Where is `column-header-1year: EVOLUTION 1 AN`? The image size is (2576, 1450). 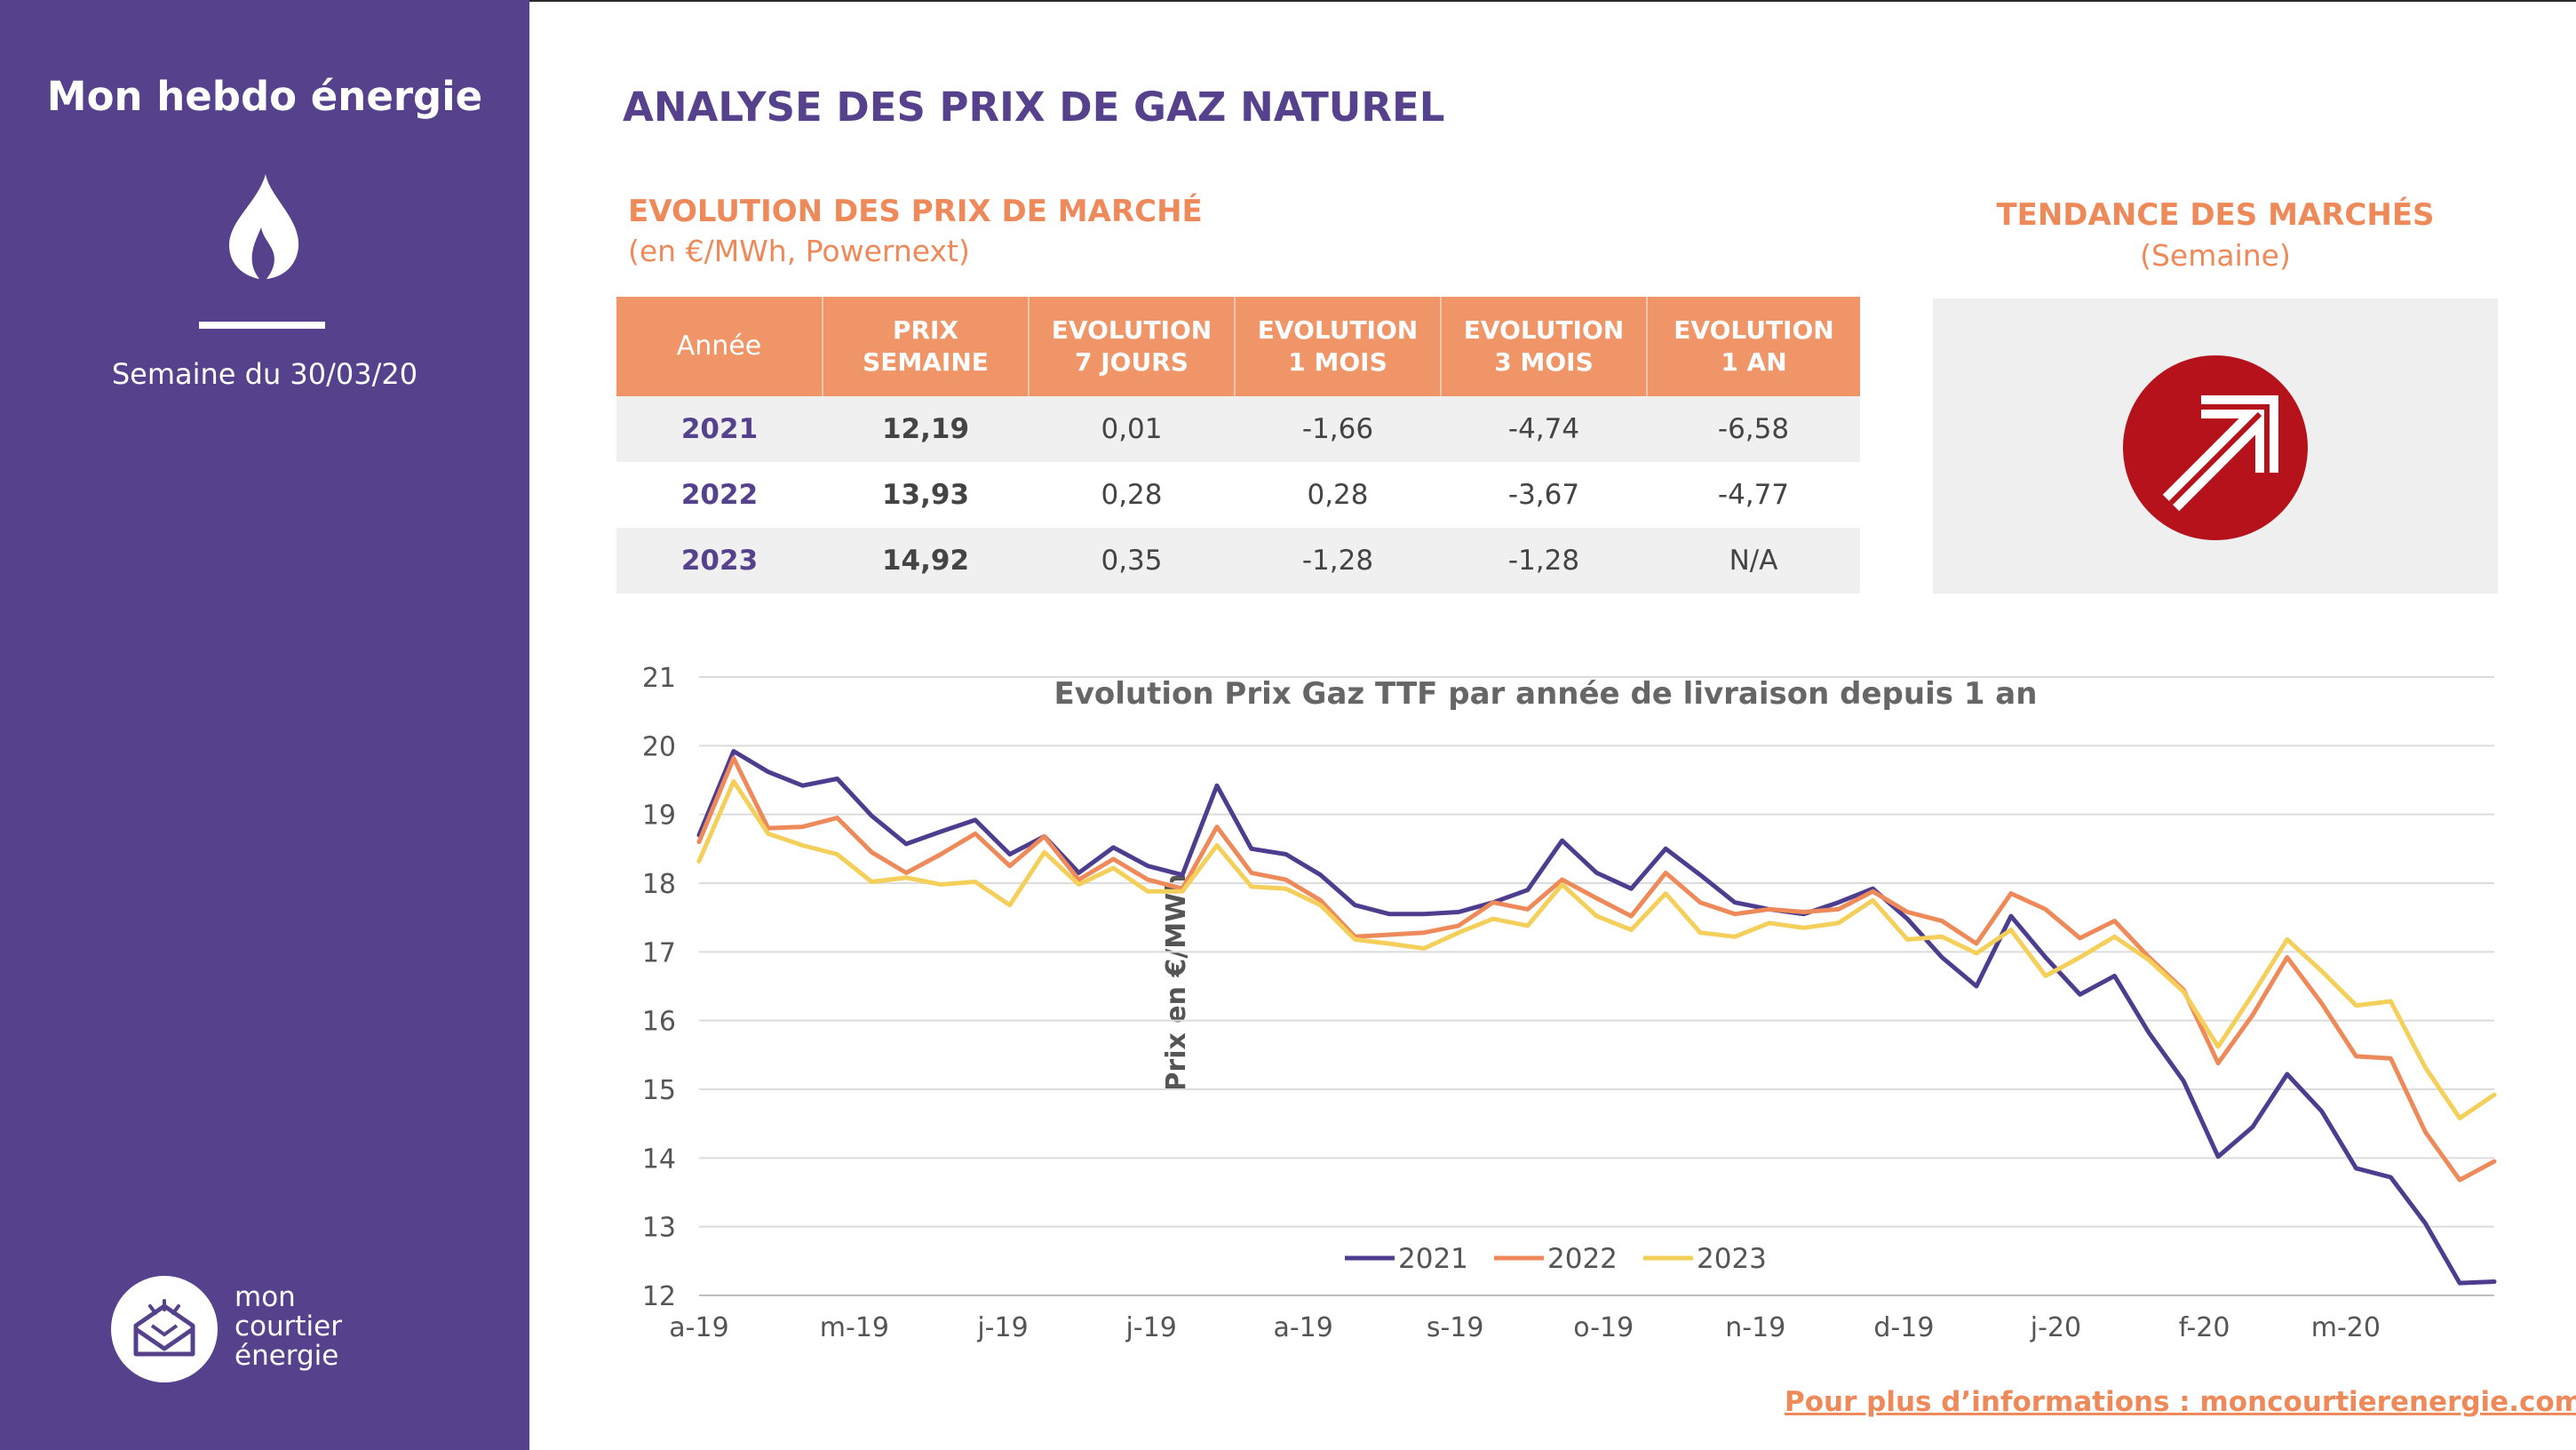
column-header-1year: EVOLUTION 1 AN is located at coordinates (1753, 346).